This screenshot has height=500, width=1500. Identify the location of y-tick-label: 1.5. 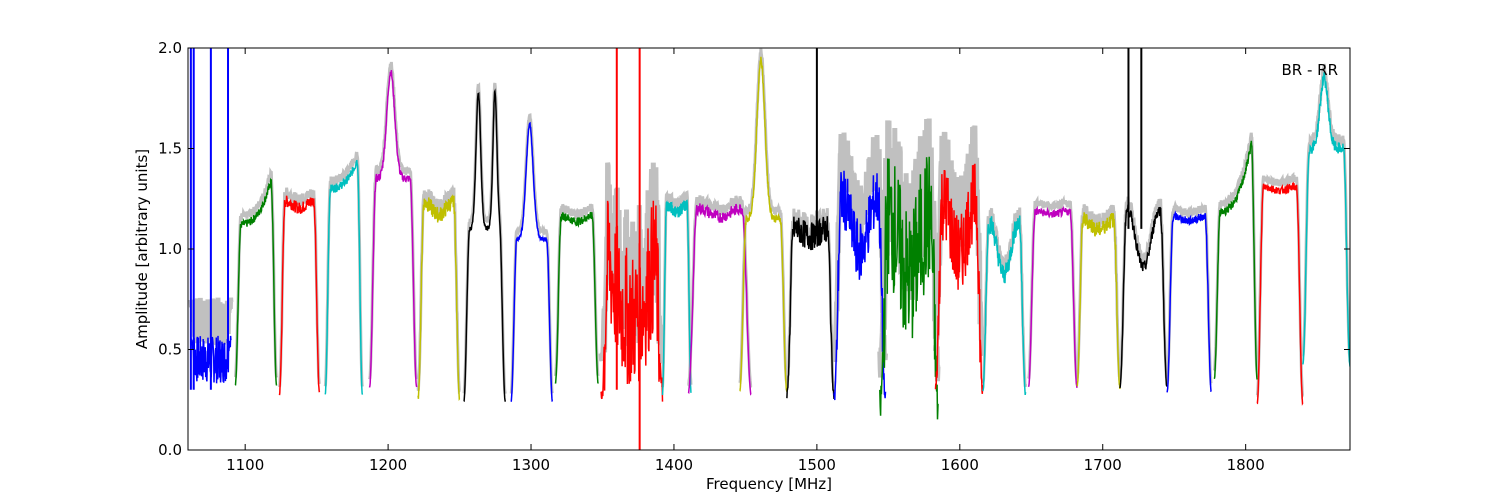
(170, 149).